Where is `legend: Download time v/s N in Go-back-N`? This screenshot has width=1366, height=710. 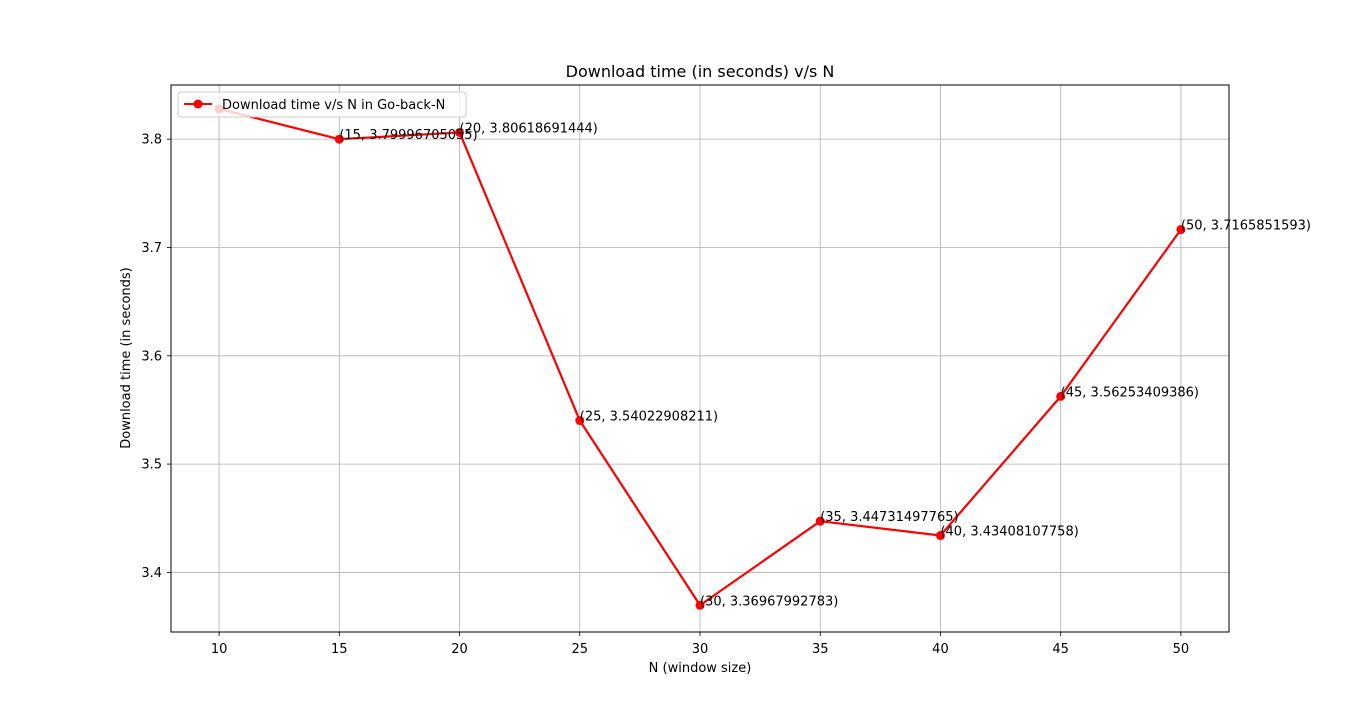
legend: Download time v/s N in Go-back-N is located at coordinates (322, 104).